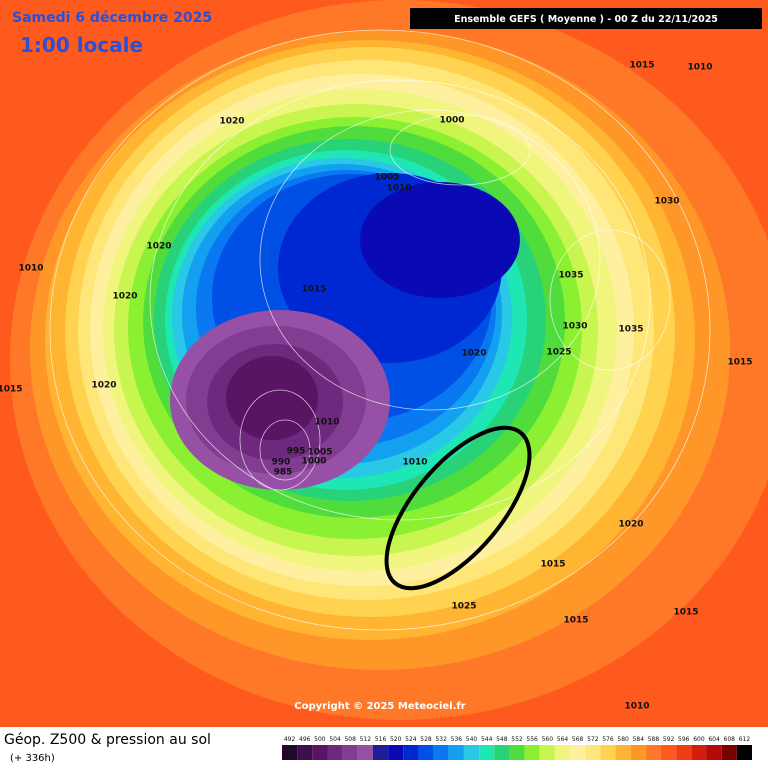 The height and width of the screenshot is (768, 768). I want to click on isobar-label: 1025, so click(463, 607).